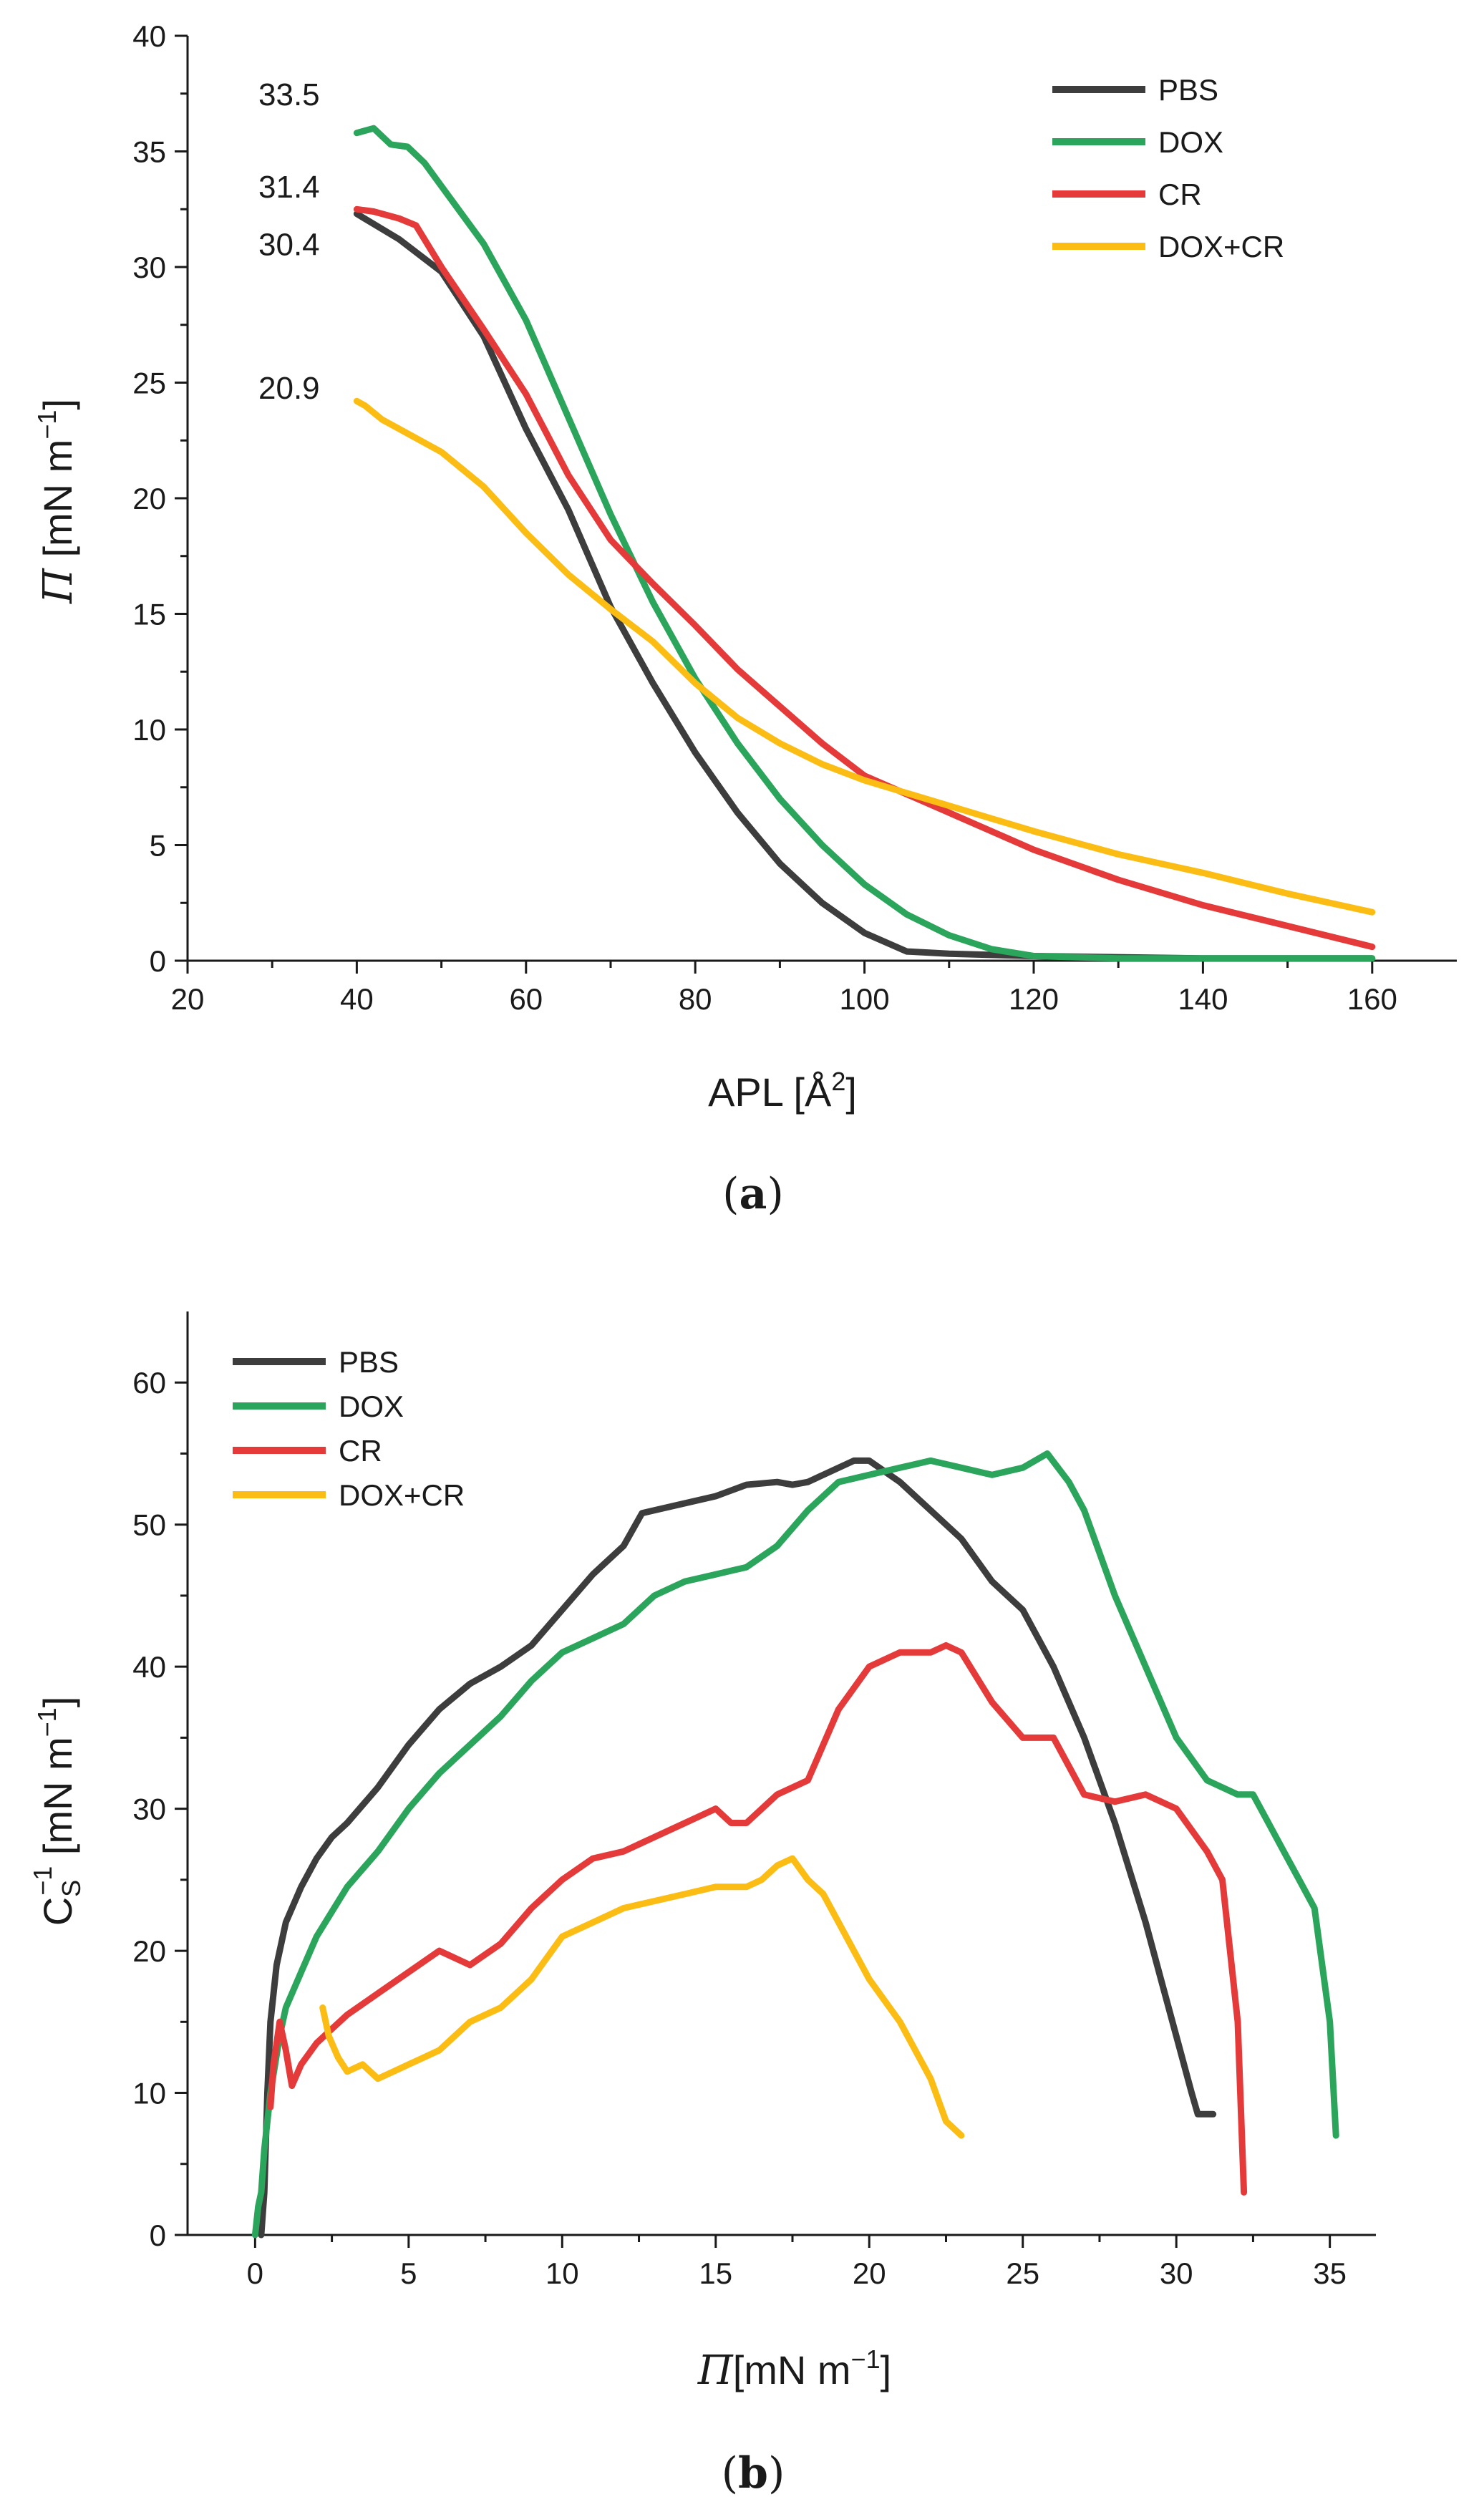  I want to click on y-tick-label: 5, so click(158, 846).